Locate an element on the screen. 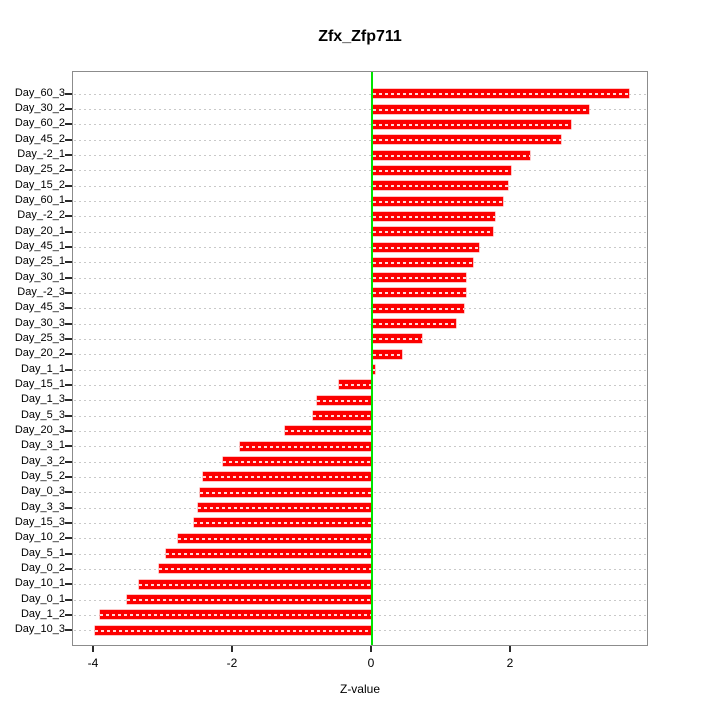 This screenshot has height=720, width=720. y-axis-label: Day_60_2 is located at coordinates (39, 123).